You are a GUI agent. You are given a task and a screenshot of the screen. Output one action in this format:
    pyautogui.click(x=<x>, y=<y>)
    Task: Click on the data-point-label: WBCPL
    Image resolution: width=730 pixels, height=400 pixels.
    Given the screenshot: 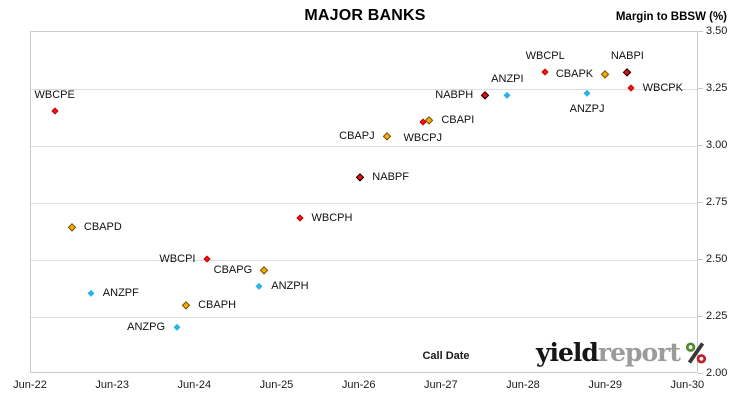 What is the action you would take?
    pyautogui.click(x=545, y=56)
    